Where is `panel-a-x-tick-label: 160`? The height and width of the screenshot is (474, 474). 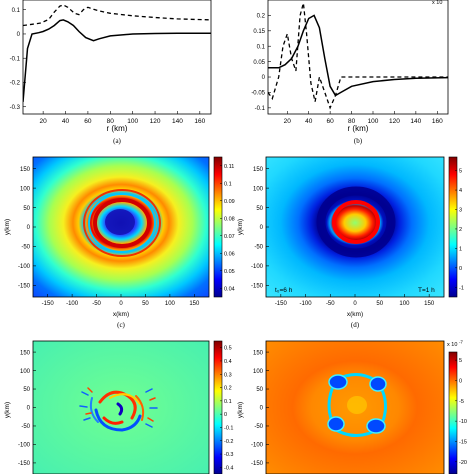 panel-a-x-tick-label: 160 is located at coordinates (199, 121).